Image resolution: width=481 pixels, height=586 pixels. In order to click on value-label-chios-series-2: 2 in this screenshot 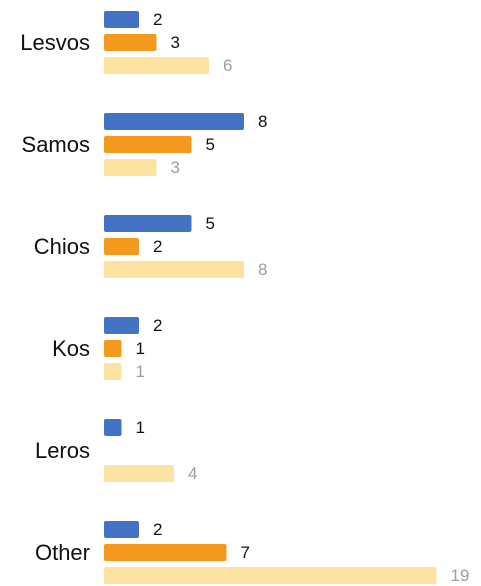, I will do `click(157, 246)`.